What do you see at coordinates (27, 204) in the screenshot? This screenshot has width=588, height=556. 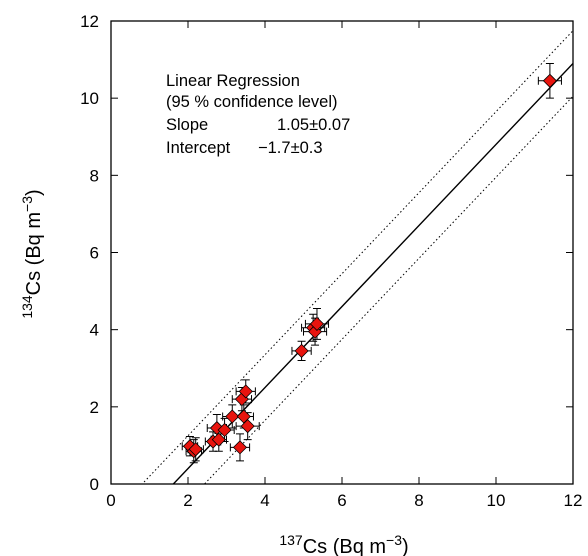 I see `y-axis-label-unit-superscript: −3` at bounding box center [27, 204].